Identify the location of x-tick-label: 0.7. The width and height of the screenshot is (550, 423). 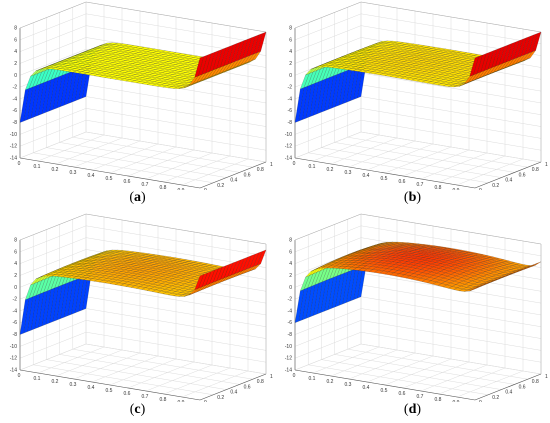
(420, 397).